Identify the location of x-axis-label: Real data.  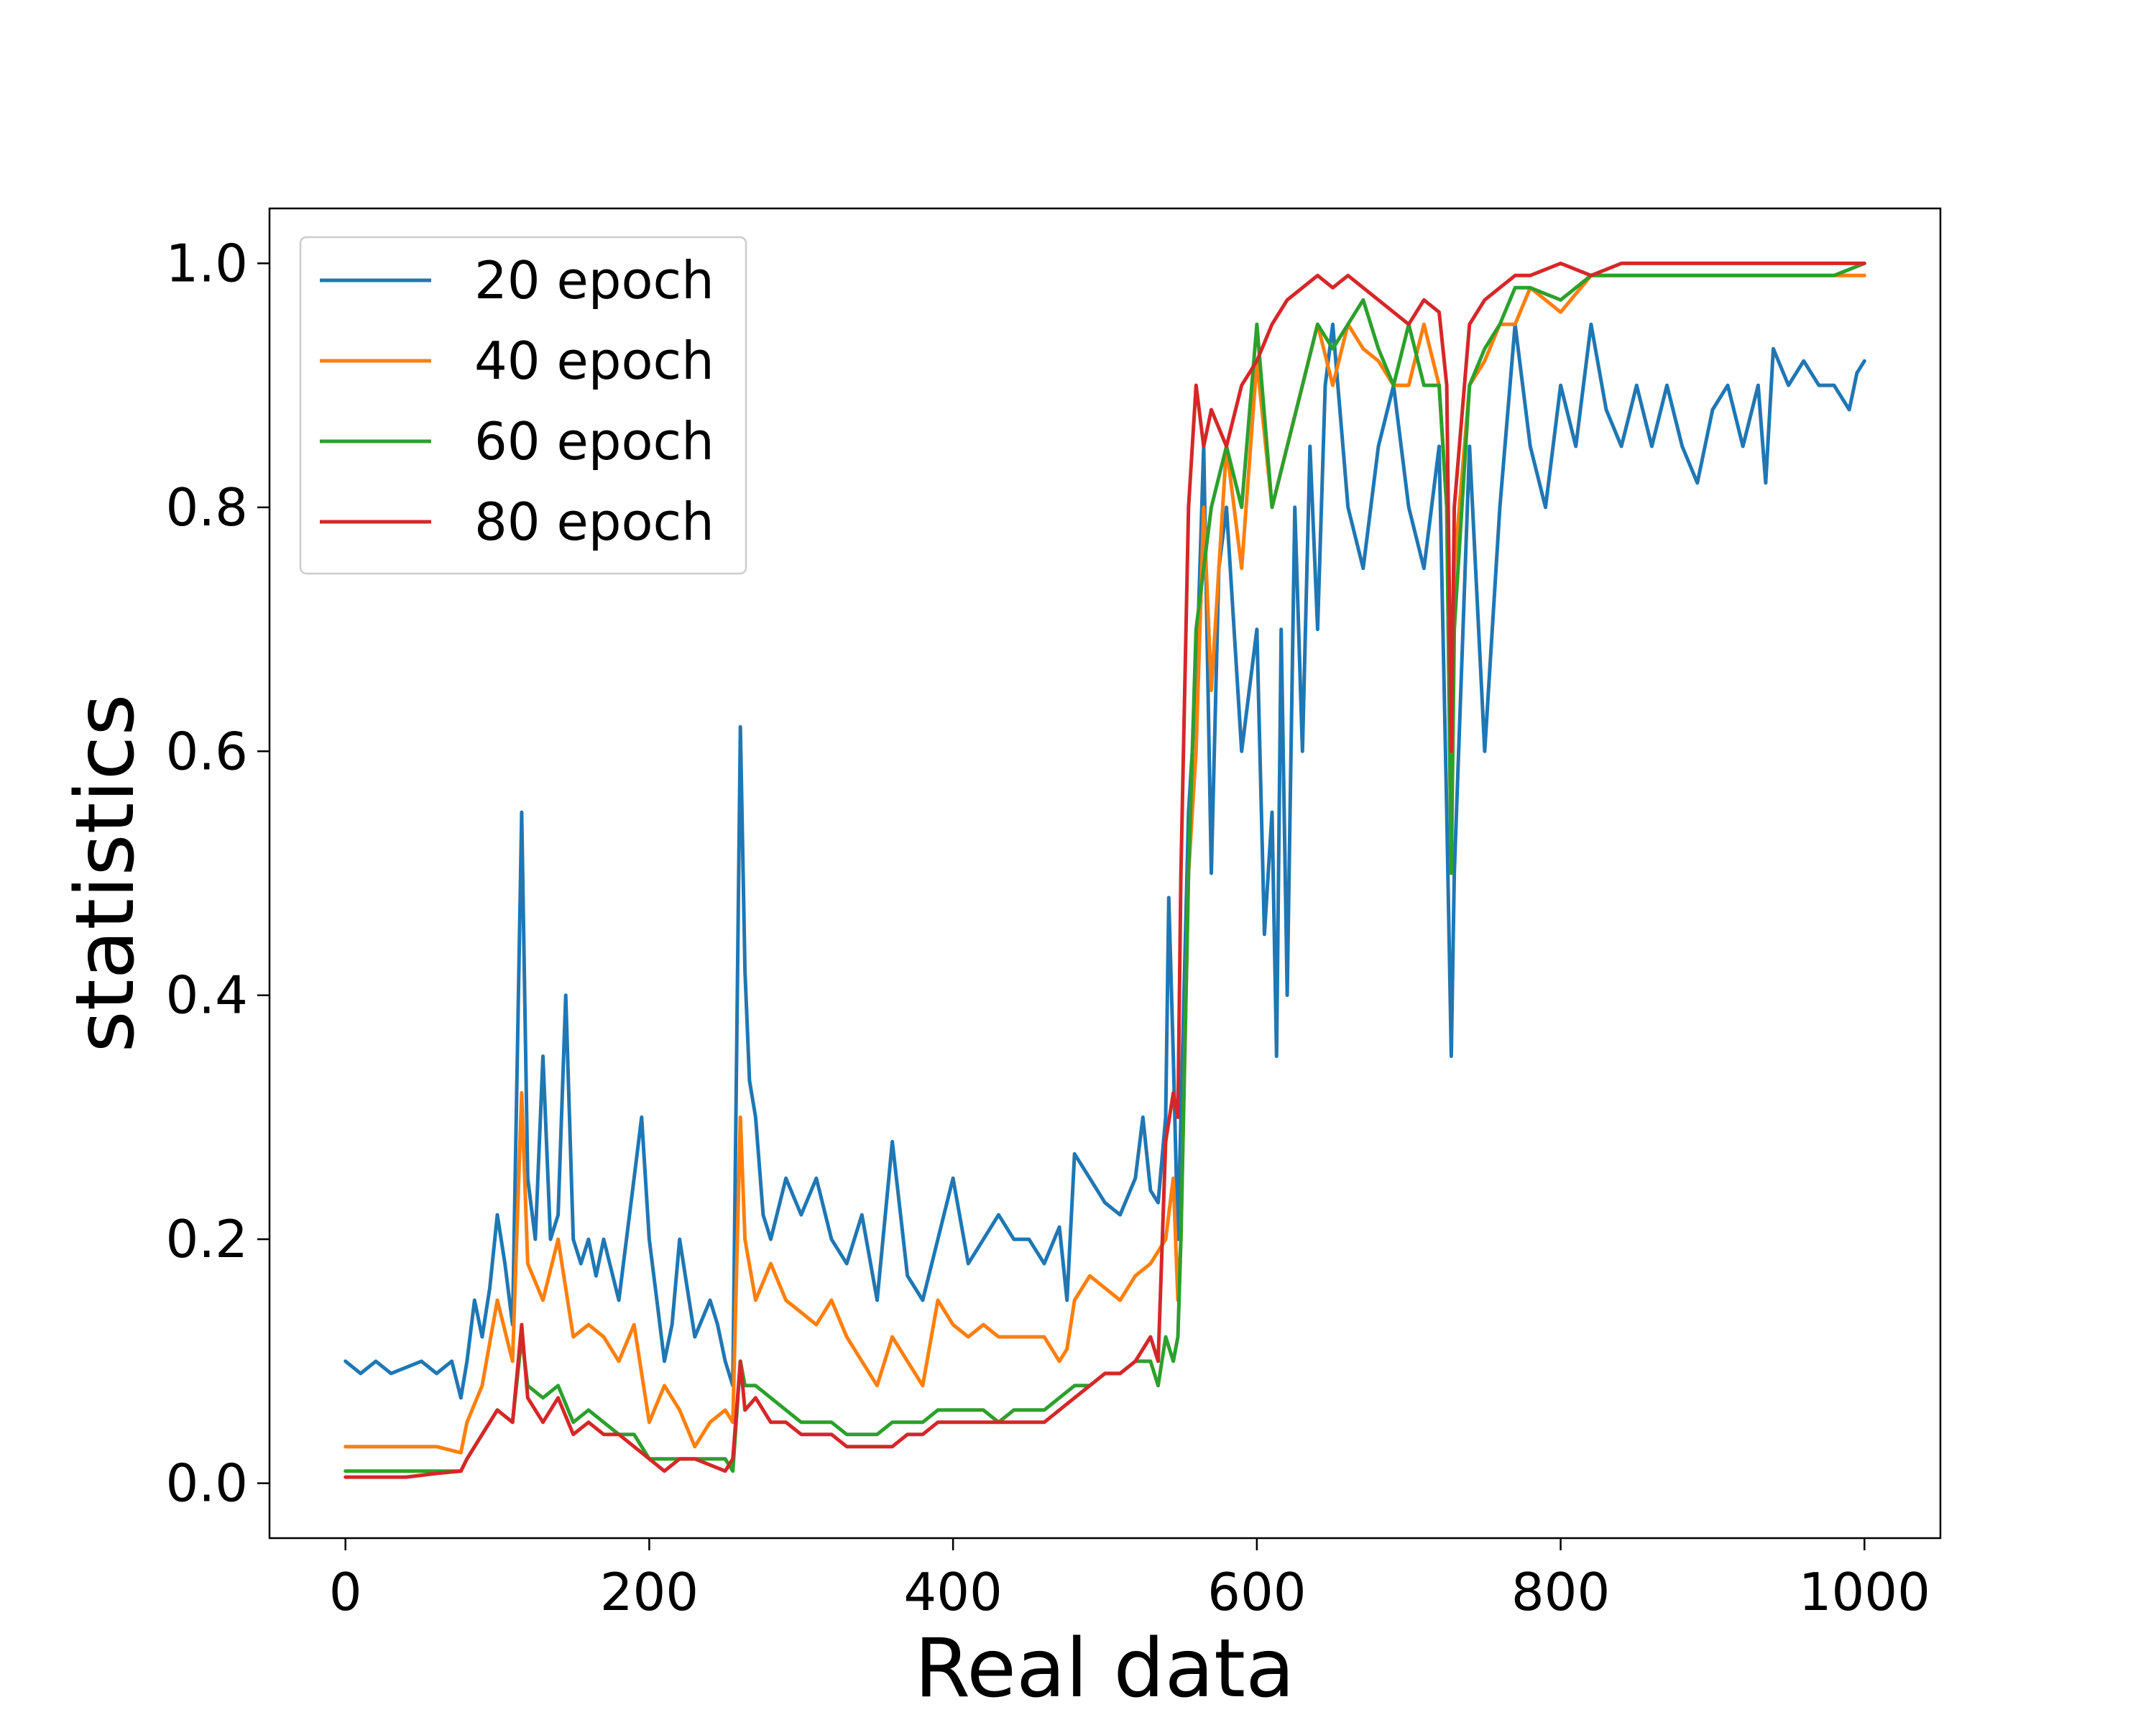
(1104, 1669).